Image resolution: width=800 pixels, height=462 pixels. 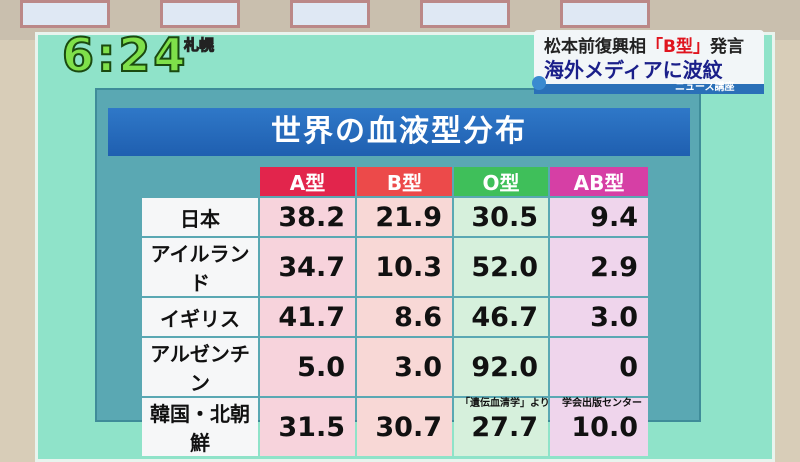 What do you see at coordinates (404, 427) in the screenshot?
I see `value-b: 30.7` at bounding box center [404, 427].